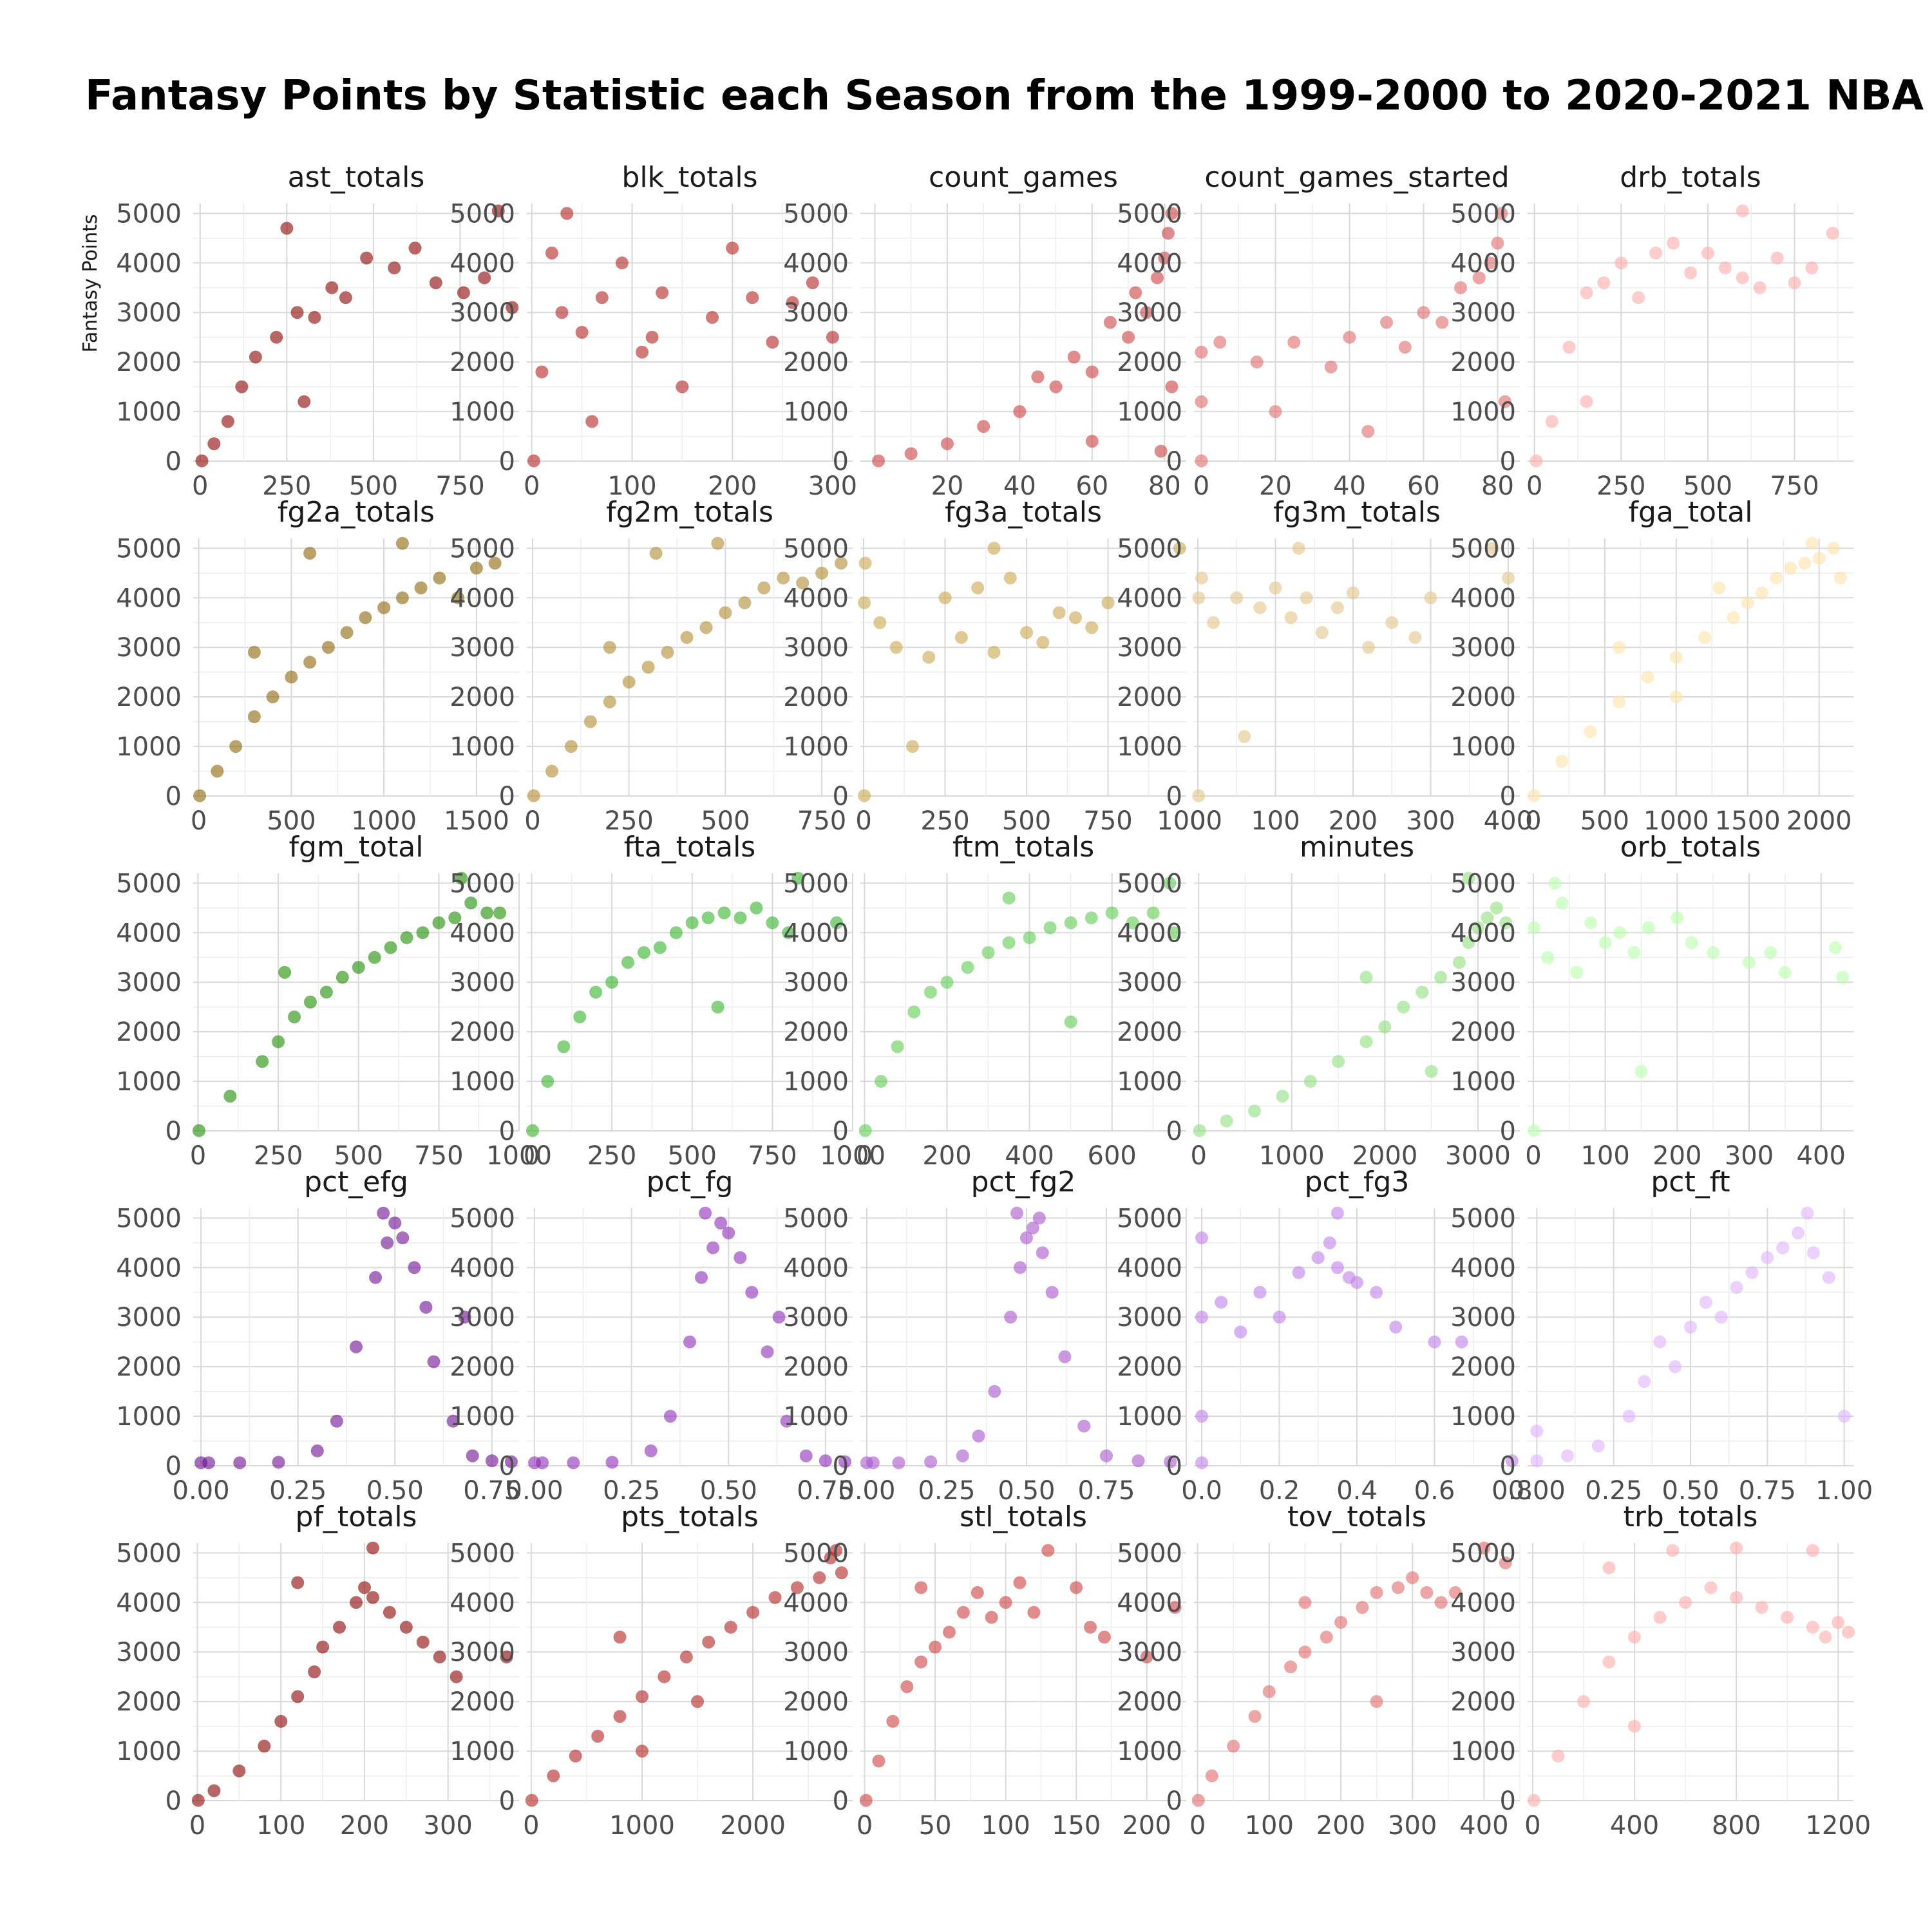 Image resolution: width=1932 pixels, height=1932 pixels. Describe the element at coordinates (1269, 1826) in the screenshot. I see `x-tick-label: 100` at that location.